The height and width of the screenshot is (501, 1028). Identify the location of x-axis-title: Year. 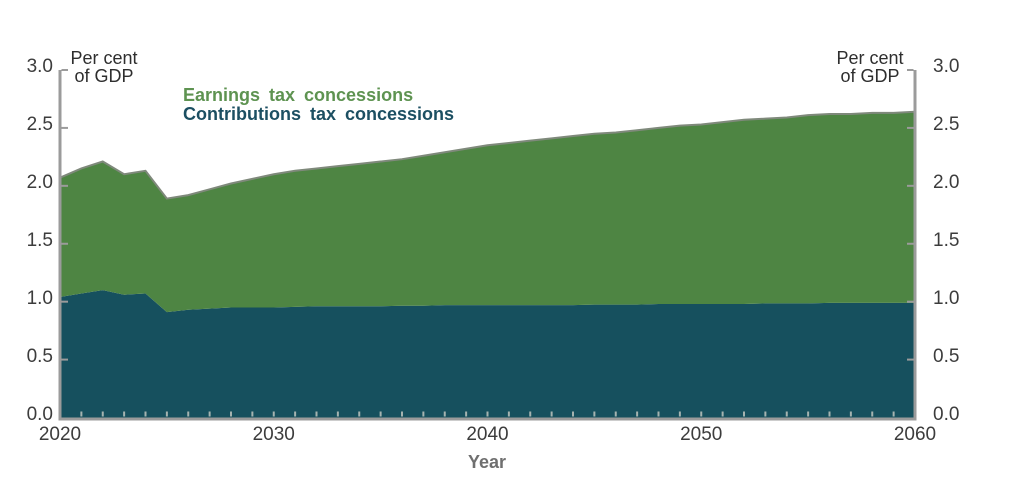
(487, 462).